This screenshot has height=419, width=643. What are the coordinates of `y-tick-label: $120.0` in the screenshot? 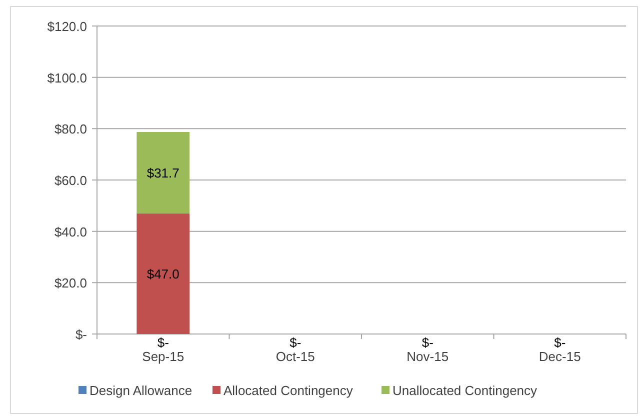 It's located at (67, 26).